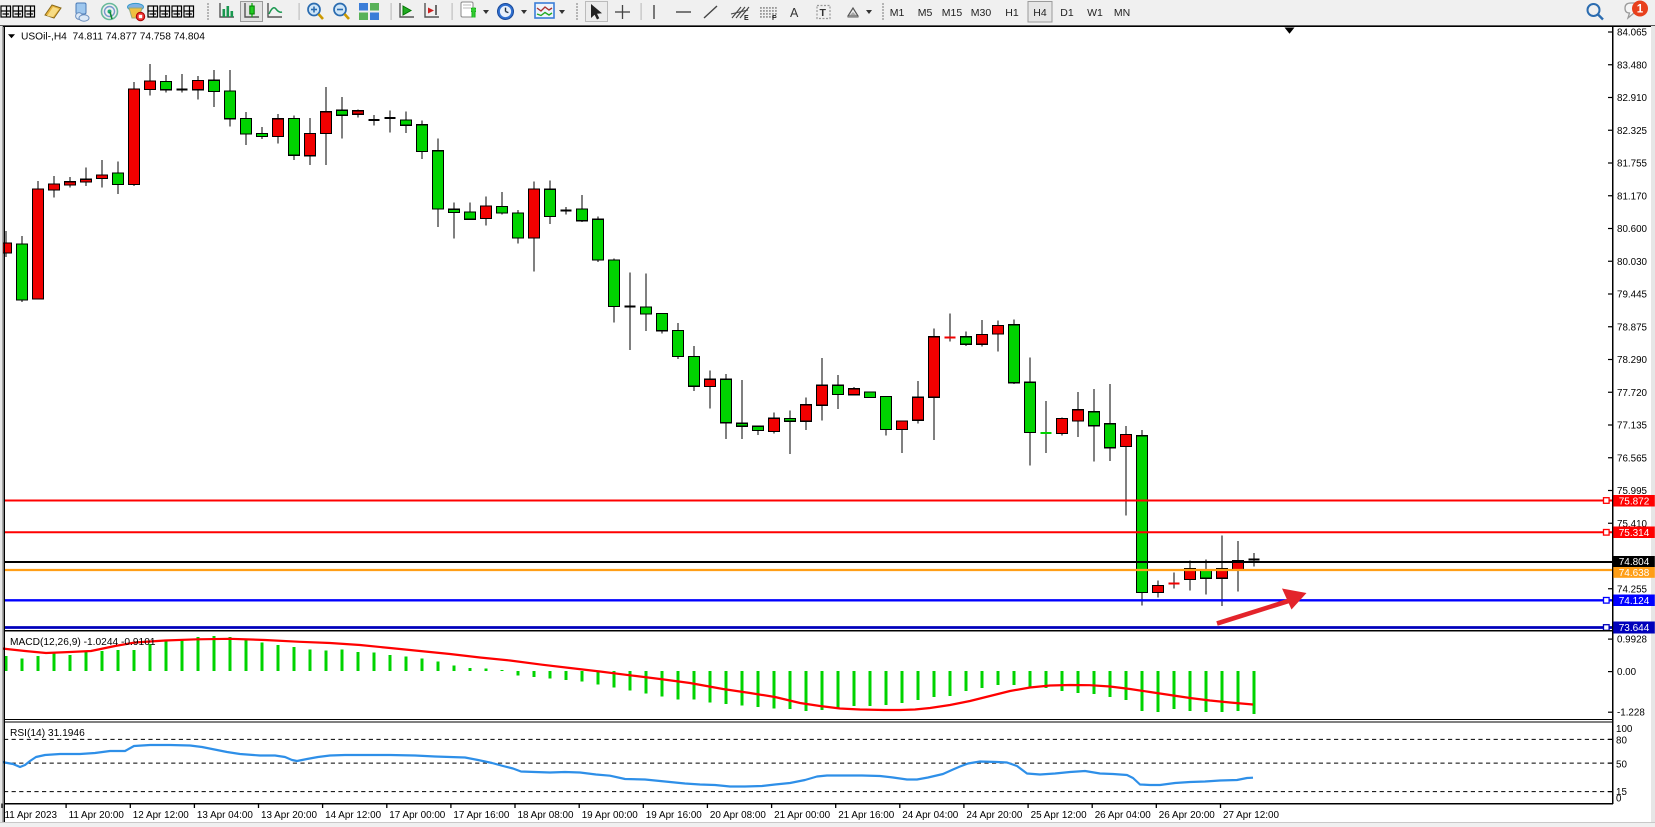 Image resolution: width=1655 pixels, height=827 pixels. Describe the element at coordinates (774, 18) in the screenshot. I see `svg-text: F` at that location.